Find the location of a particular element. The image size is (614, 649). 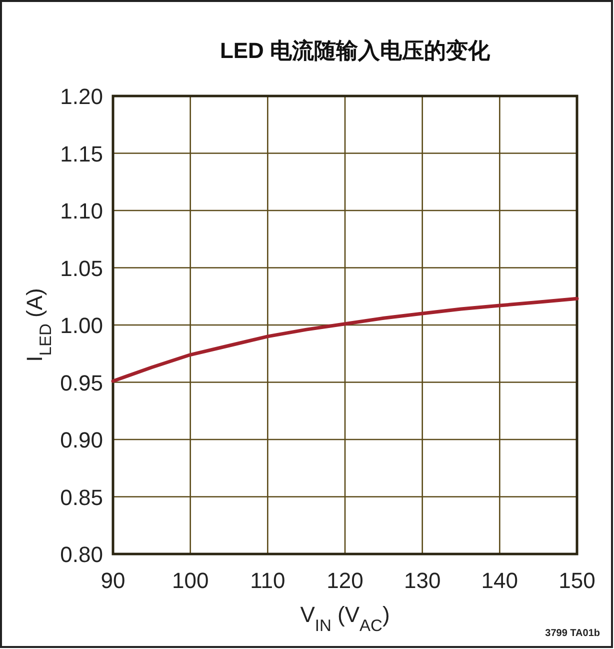

y-tick-label: 1.10 is located at coordinates (81, 211).